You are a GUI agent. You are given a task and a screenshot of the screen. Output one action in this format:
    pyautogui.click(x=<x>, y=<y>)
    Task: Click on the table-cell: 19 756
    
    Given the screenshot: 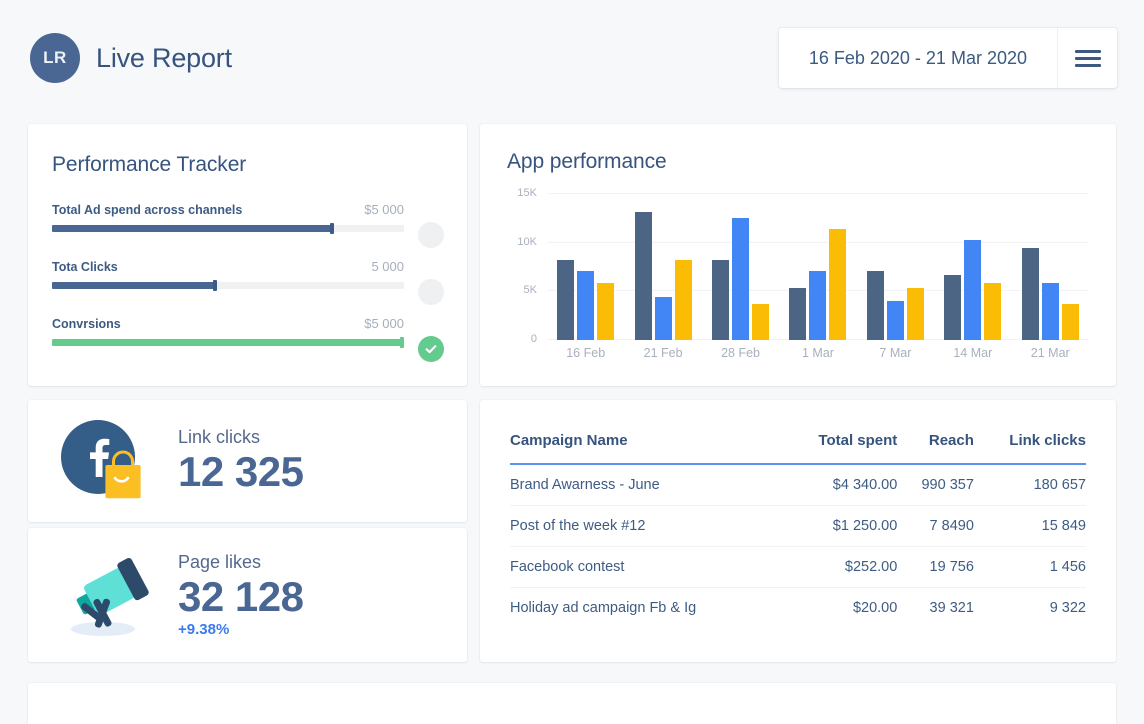 What is the action you would take?
    pyautogui.click(x=935, y=567)
    